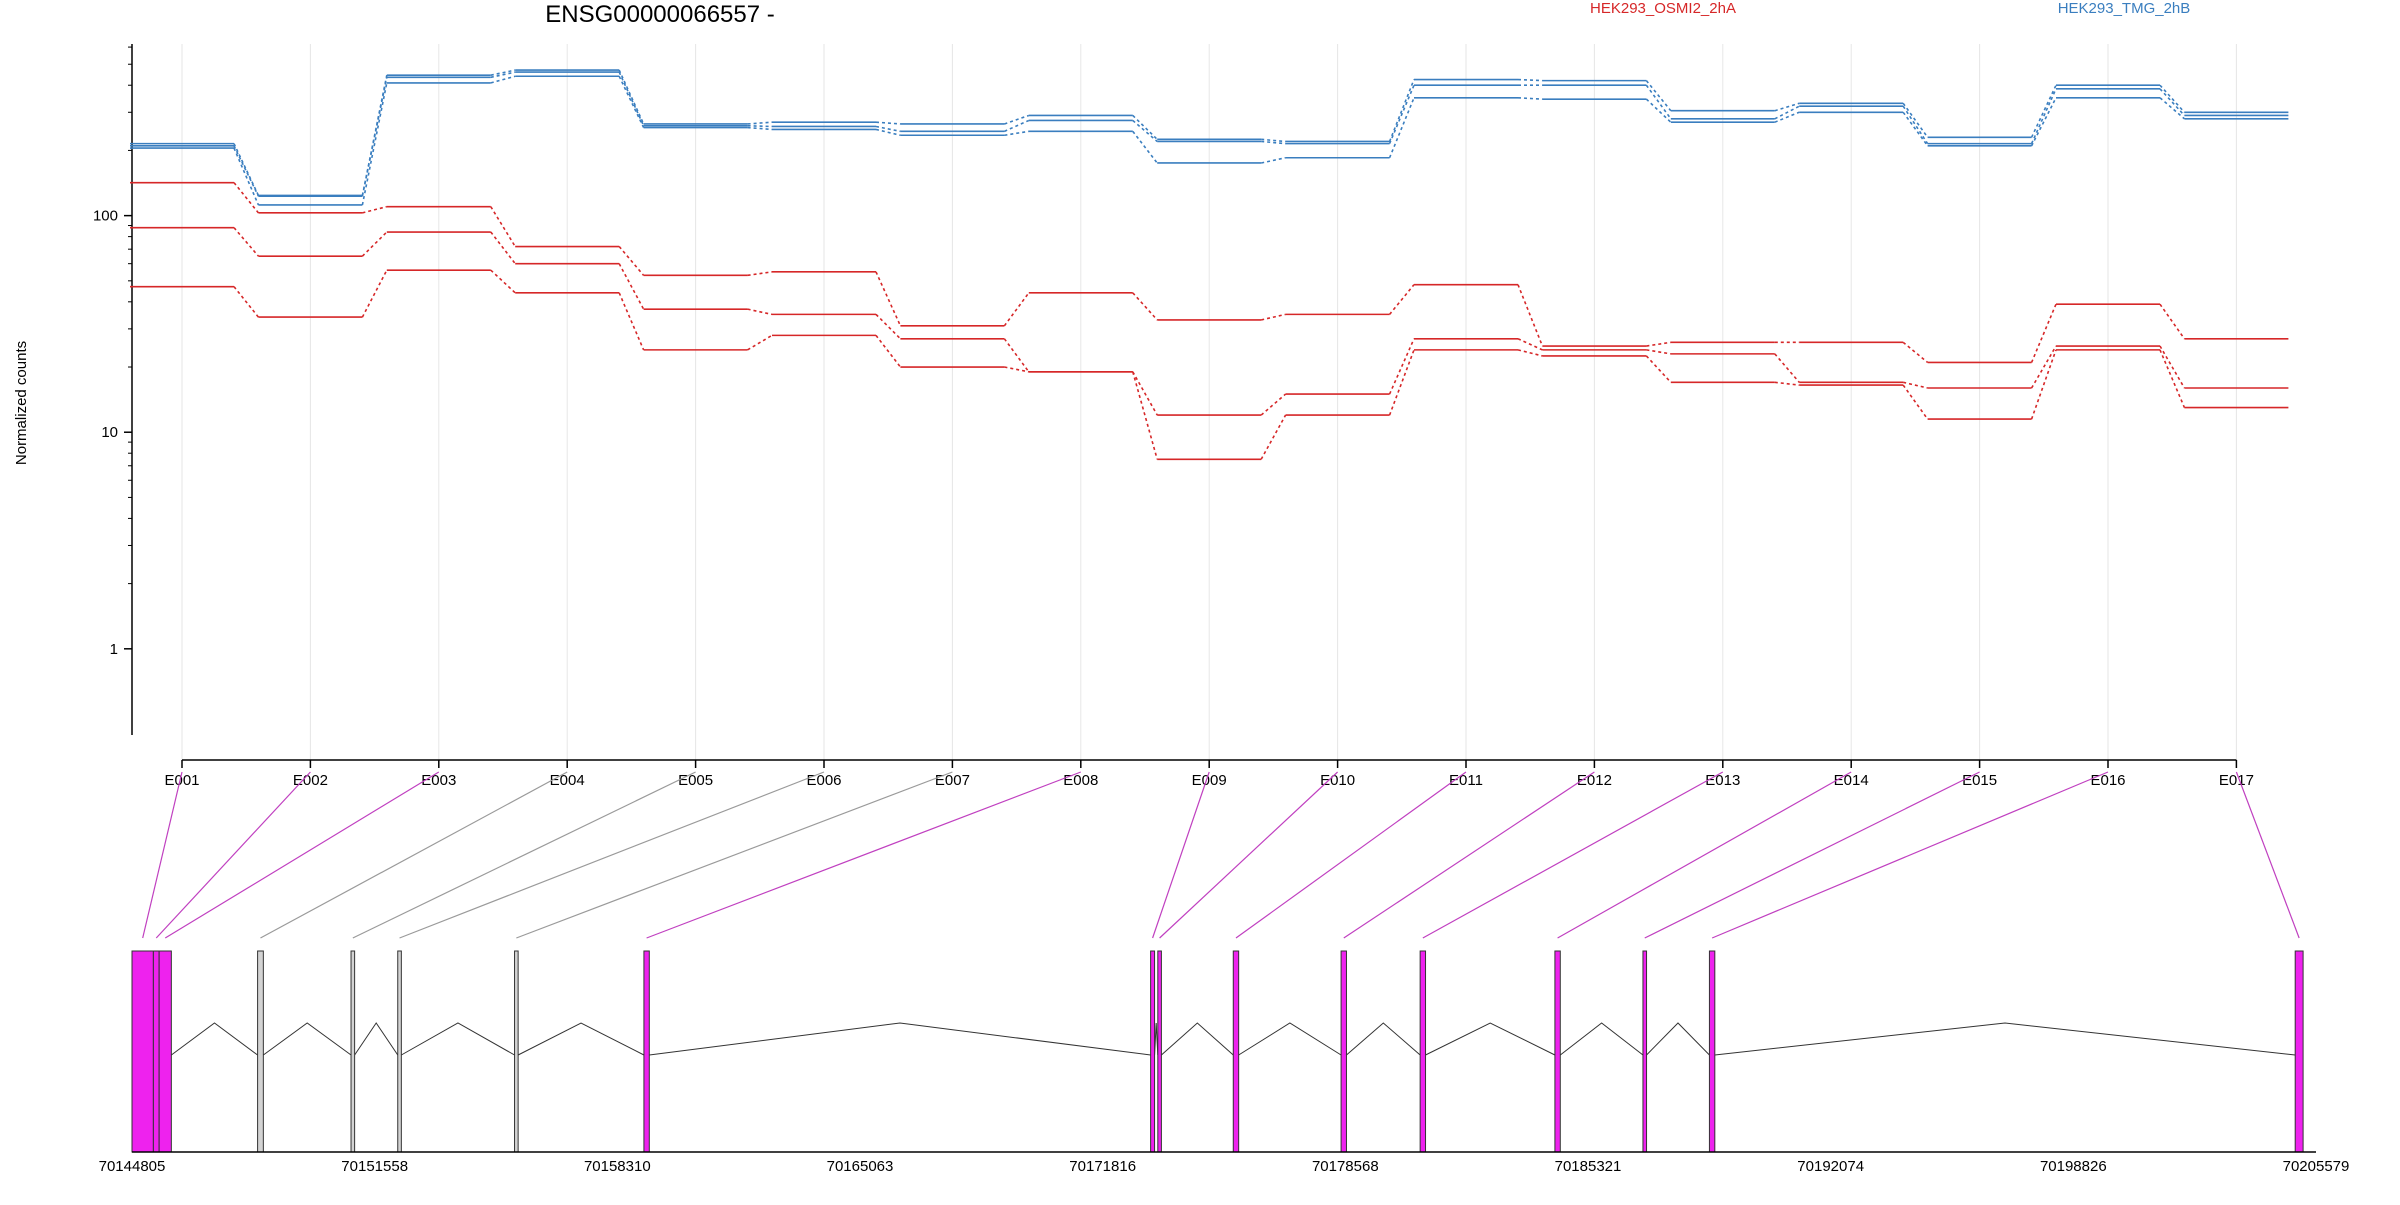 The width and height of the screenshot is (2400, 1205). What do you see at coordinates (1979, 780) in the screenshot?
I see `x-tick-label-e015: E015` at bounding box center [1979, 780].